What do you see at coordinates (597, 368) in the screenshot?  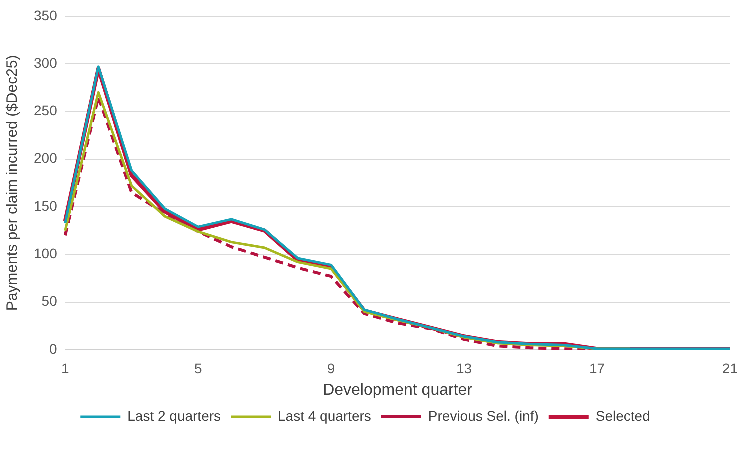 I see `x-tick-label: 17` at bounding box center [597, 368].